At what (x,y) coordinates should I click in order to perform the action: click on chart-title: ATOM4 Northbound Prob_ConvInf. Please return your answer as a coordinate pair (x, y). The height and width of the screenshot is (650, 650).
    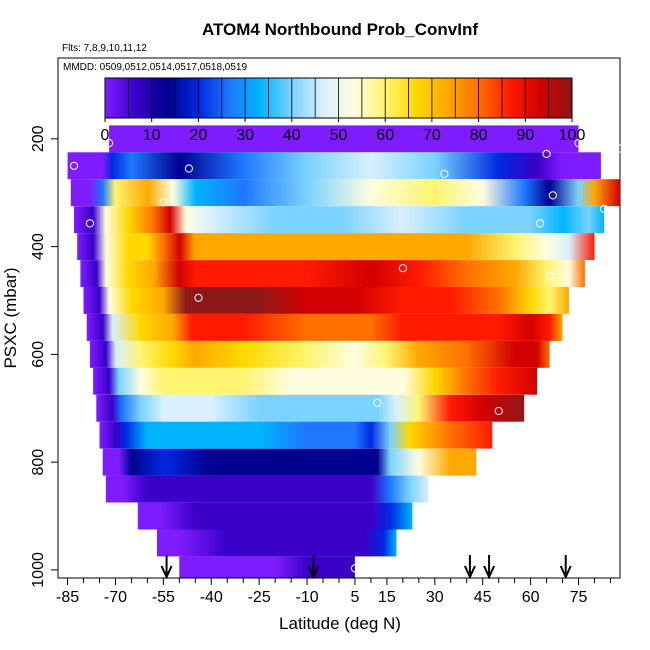
    Looking at the image, I should click on (340, 29).